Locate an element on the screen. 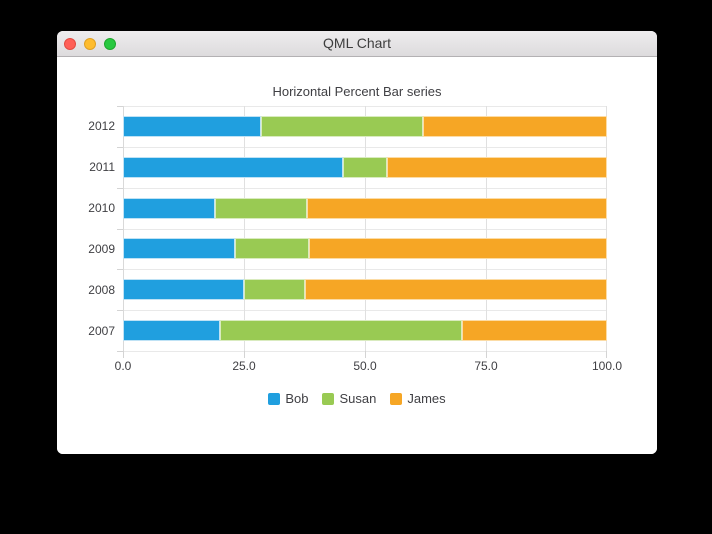 This screenshot has height=534, width=712. window-titlebar: QML Chart is located at coordinates (357, 44).